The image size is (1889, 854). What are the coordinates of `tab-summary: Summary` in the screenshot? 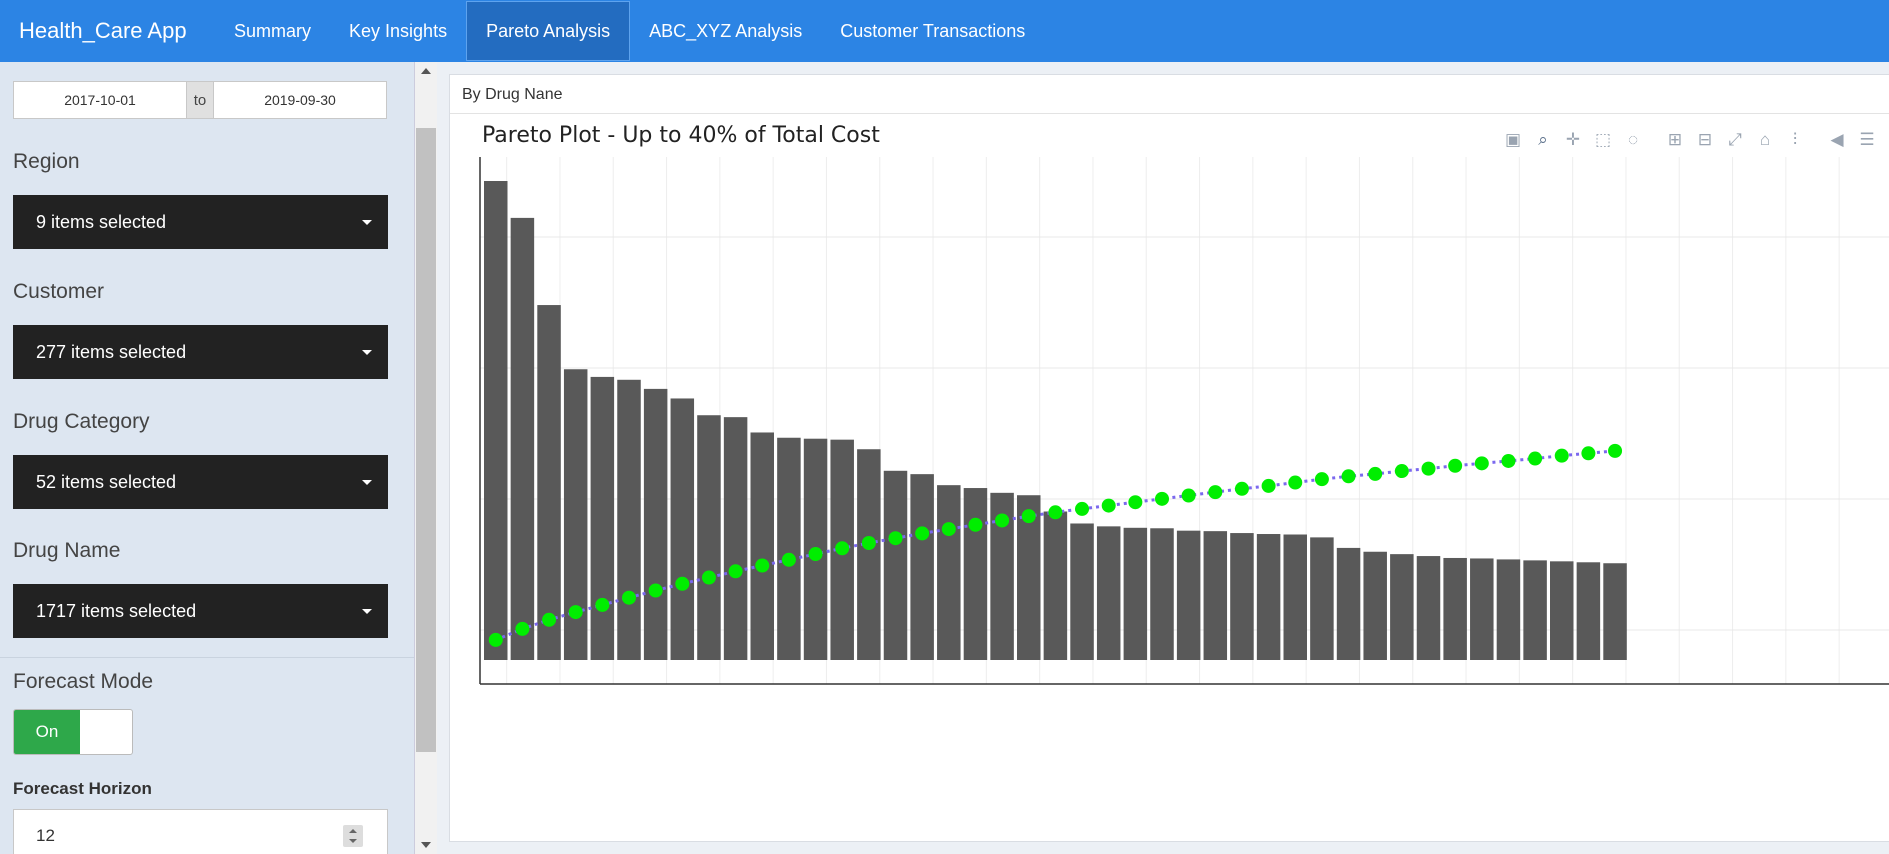 It's located at (273, 30).